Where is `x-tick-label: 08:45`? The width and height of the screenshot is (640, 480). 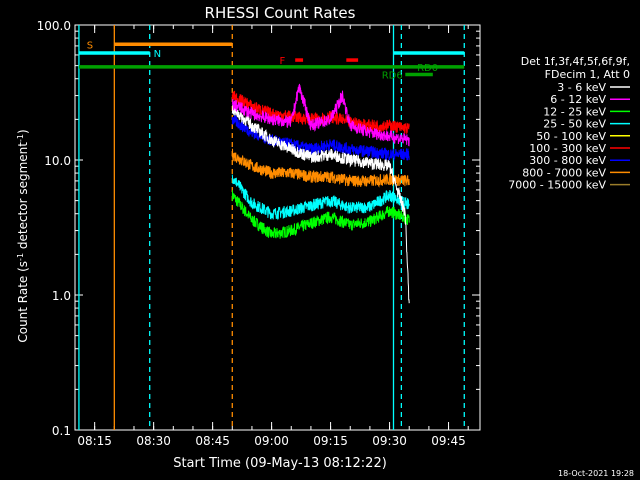
x-tick-label: 08:45 is located at coordinates (212, 441).